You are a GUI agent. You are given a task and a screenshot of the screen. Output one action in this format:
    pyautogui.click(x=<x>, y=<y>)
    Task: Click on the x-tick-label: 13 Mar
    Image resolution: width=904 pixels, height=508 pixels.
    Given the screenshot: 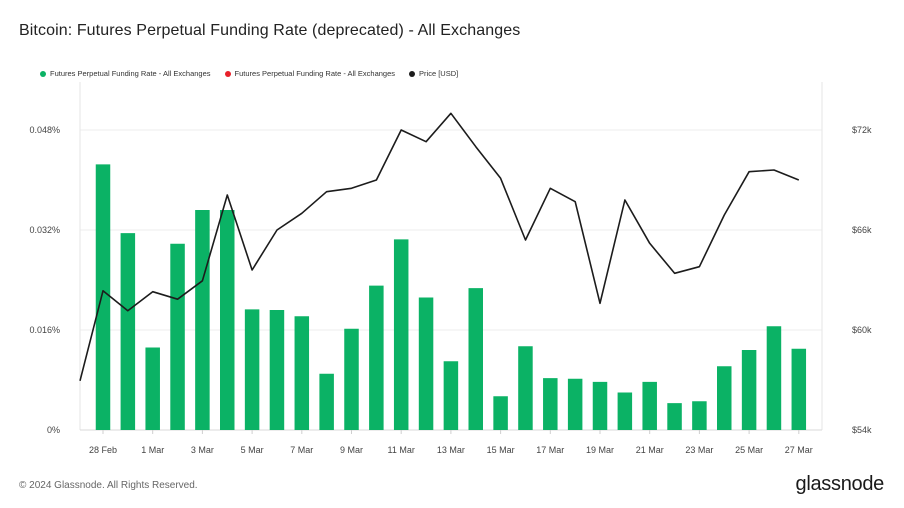 What is the action you would take?
    pyautogui.click(x=451, y=450)
    